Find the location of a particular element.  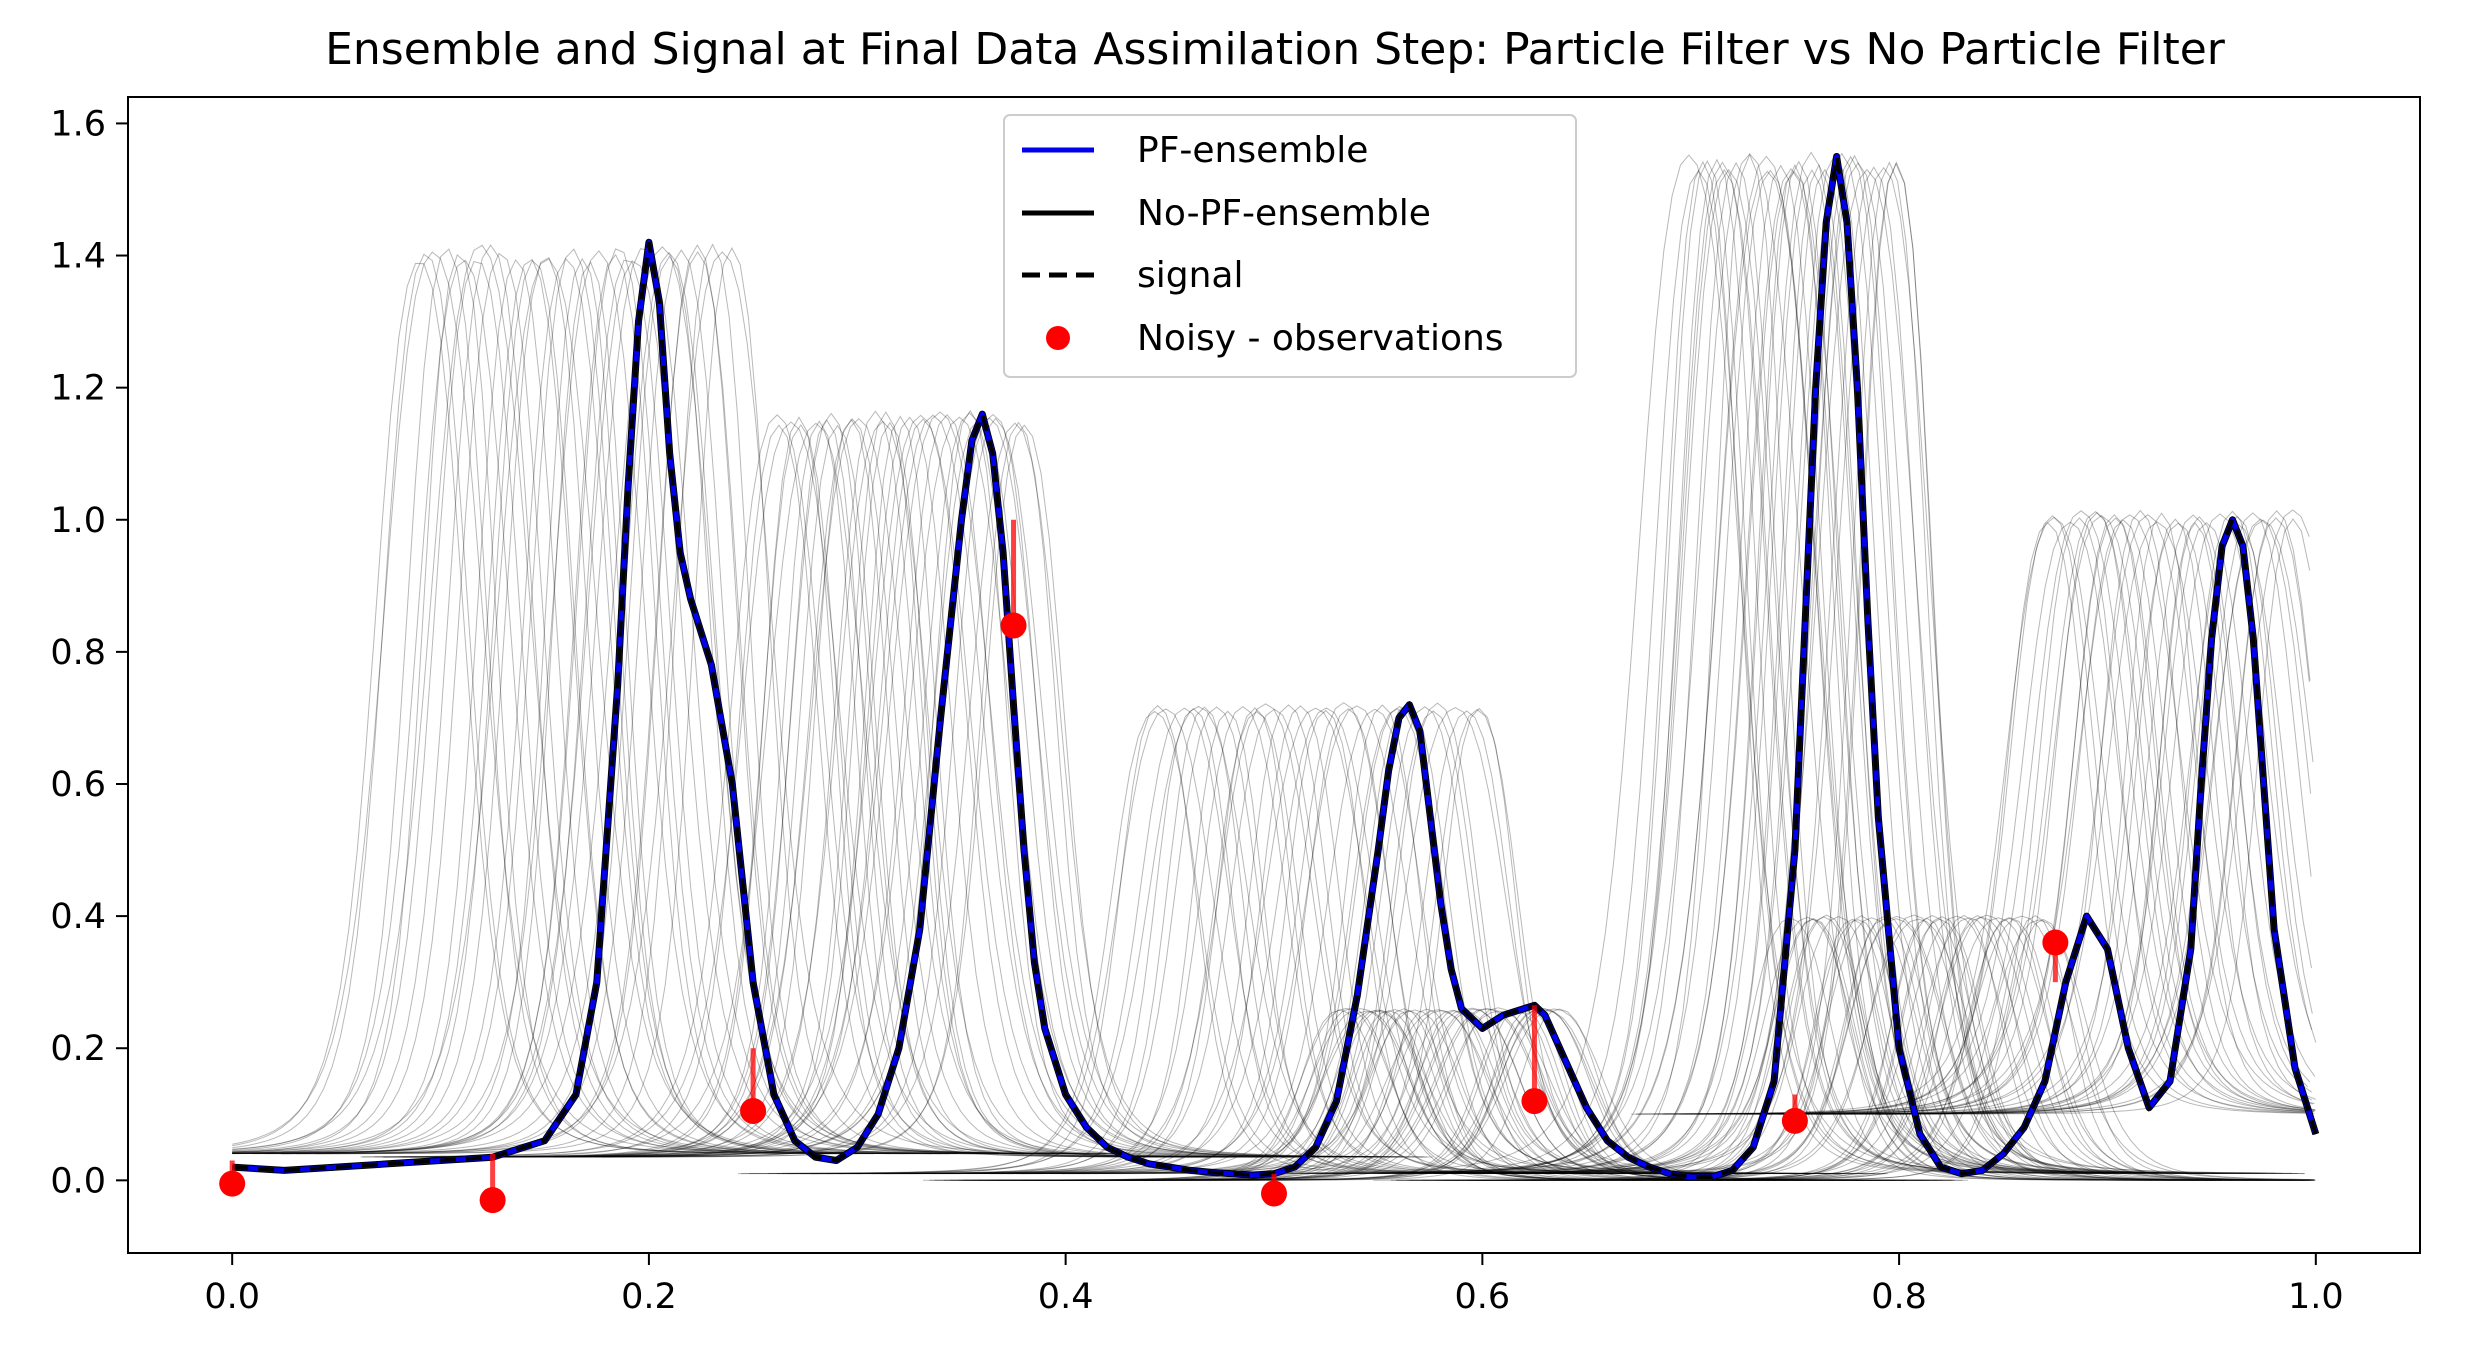

y-tick-label: 0.6 is located at coordinates (78, 785).